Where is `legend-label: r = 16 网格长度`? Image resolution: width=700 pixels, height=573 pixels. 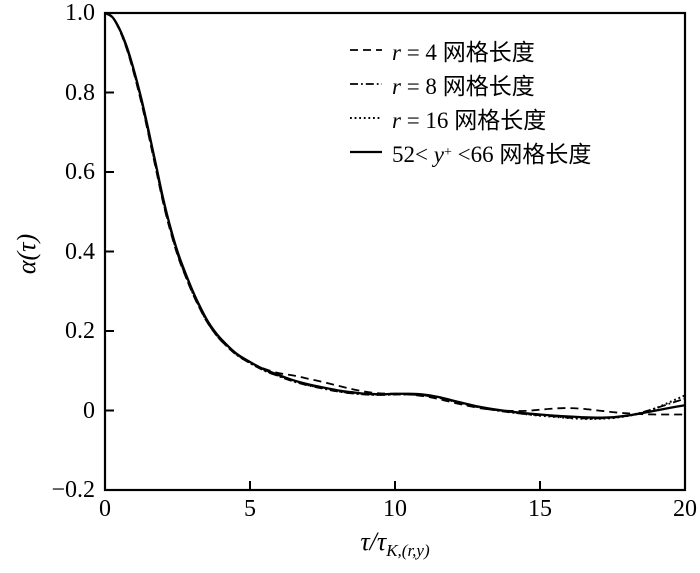 legend-label: r = 16 网格长度 is located at coordinates (469, 120).